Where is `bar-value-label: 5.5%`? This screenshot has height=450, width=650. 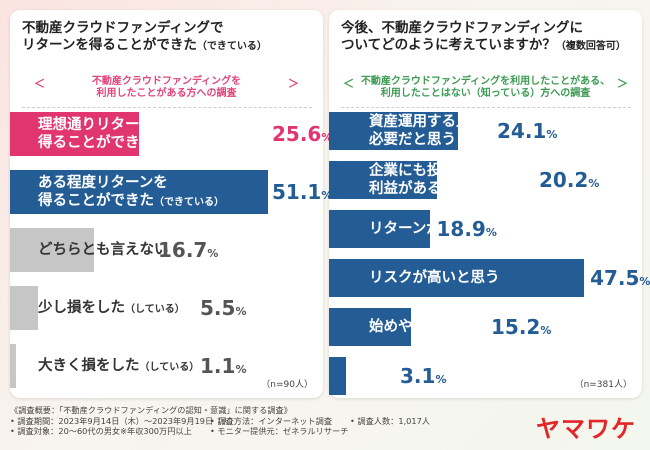
bar-value-label: 5.5% is located at coordinates (223, 308).